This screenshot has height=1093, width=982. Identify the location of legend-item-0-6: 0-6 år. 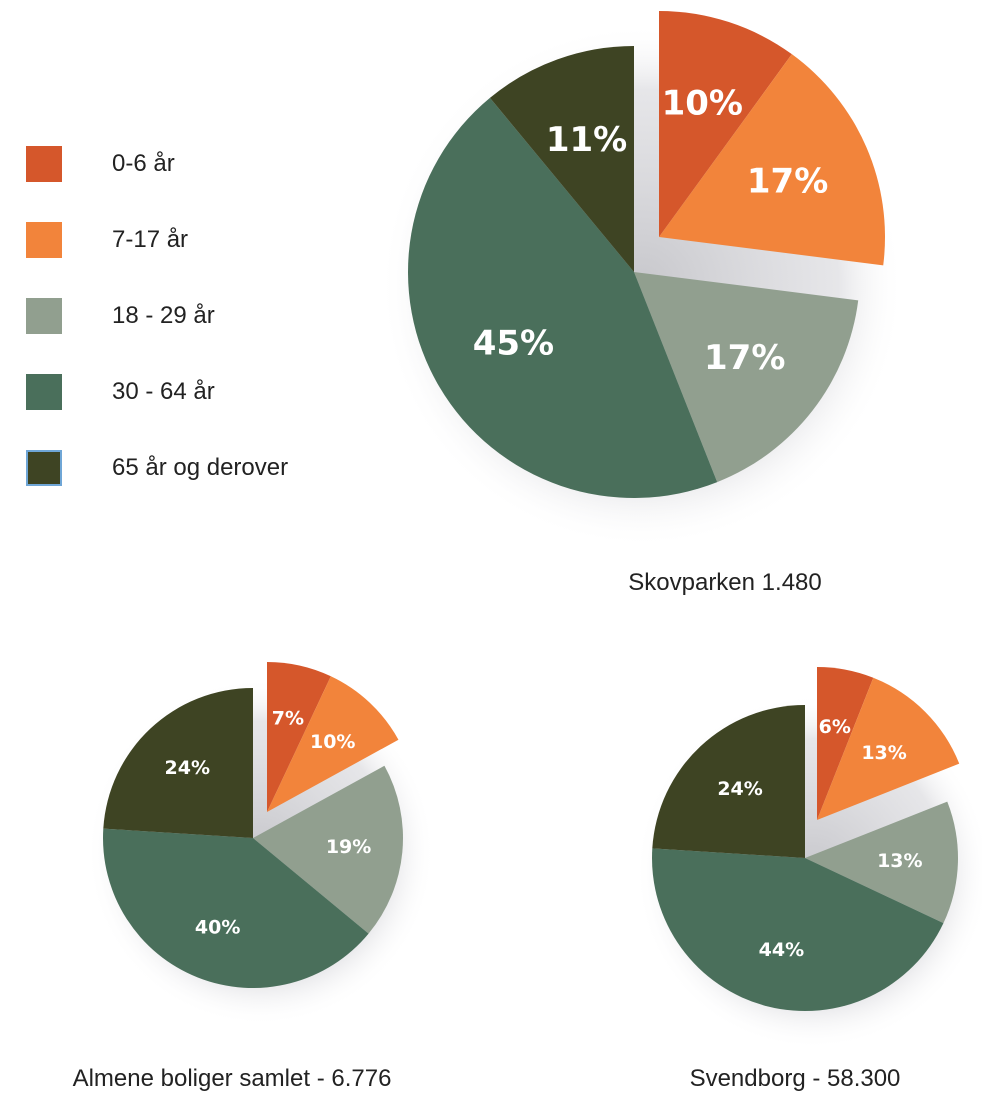
(100, 164).